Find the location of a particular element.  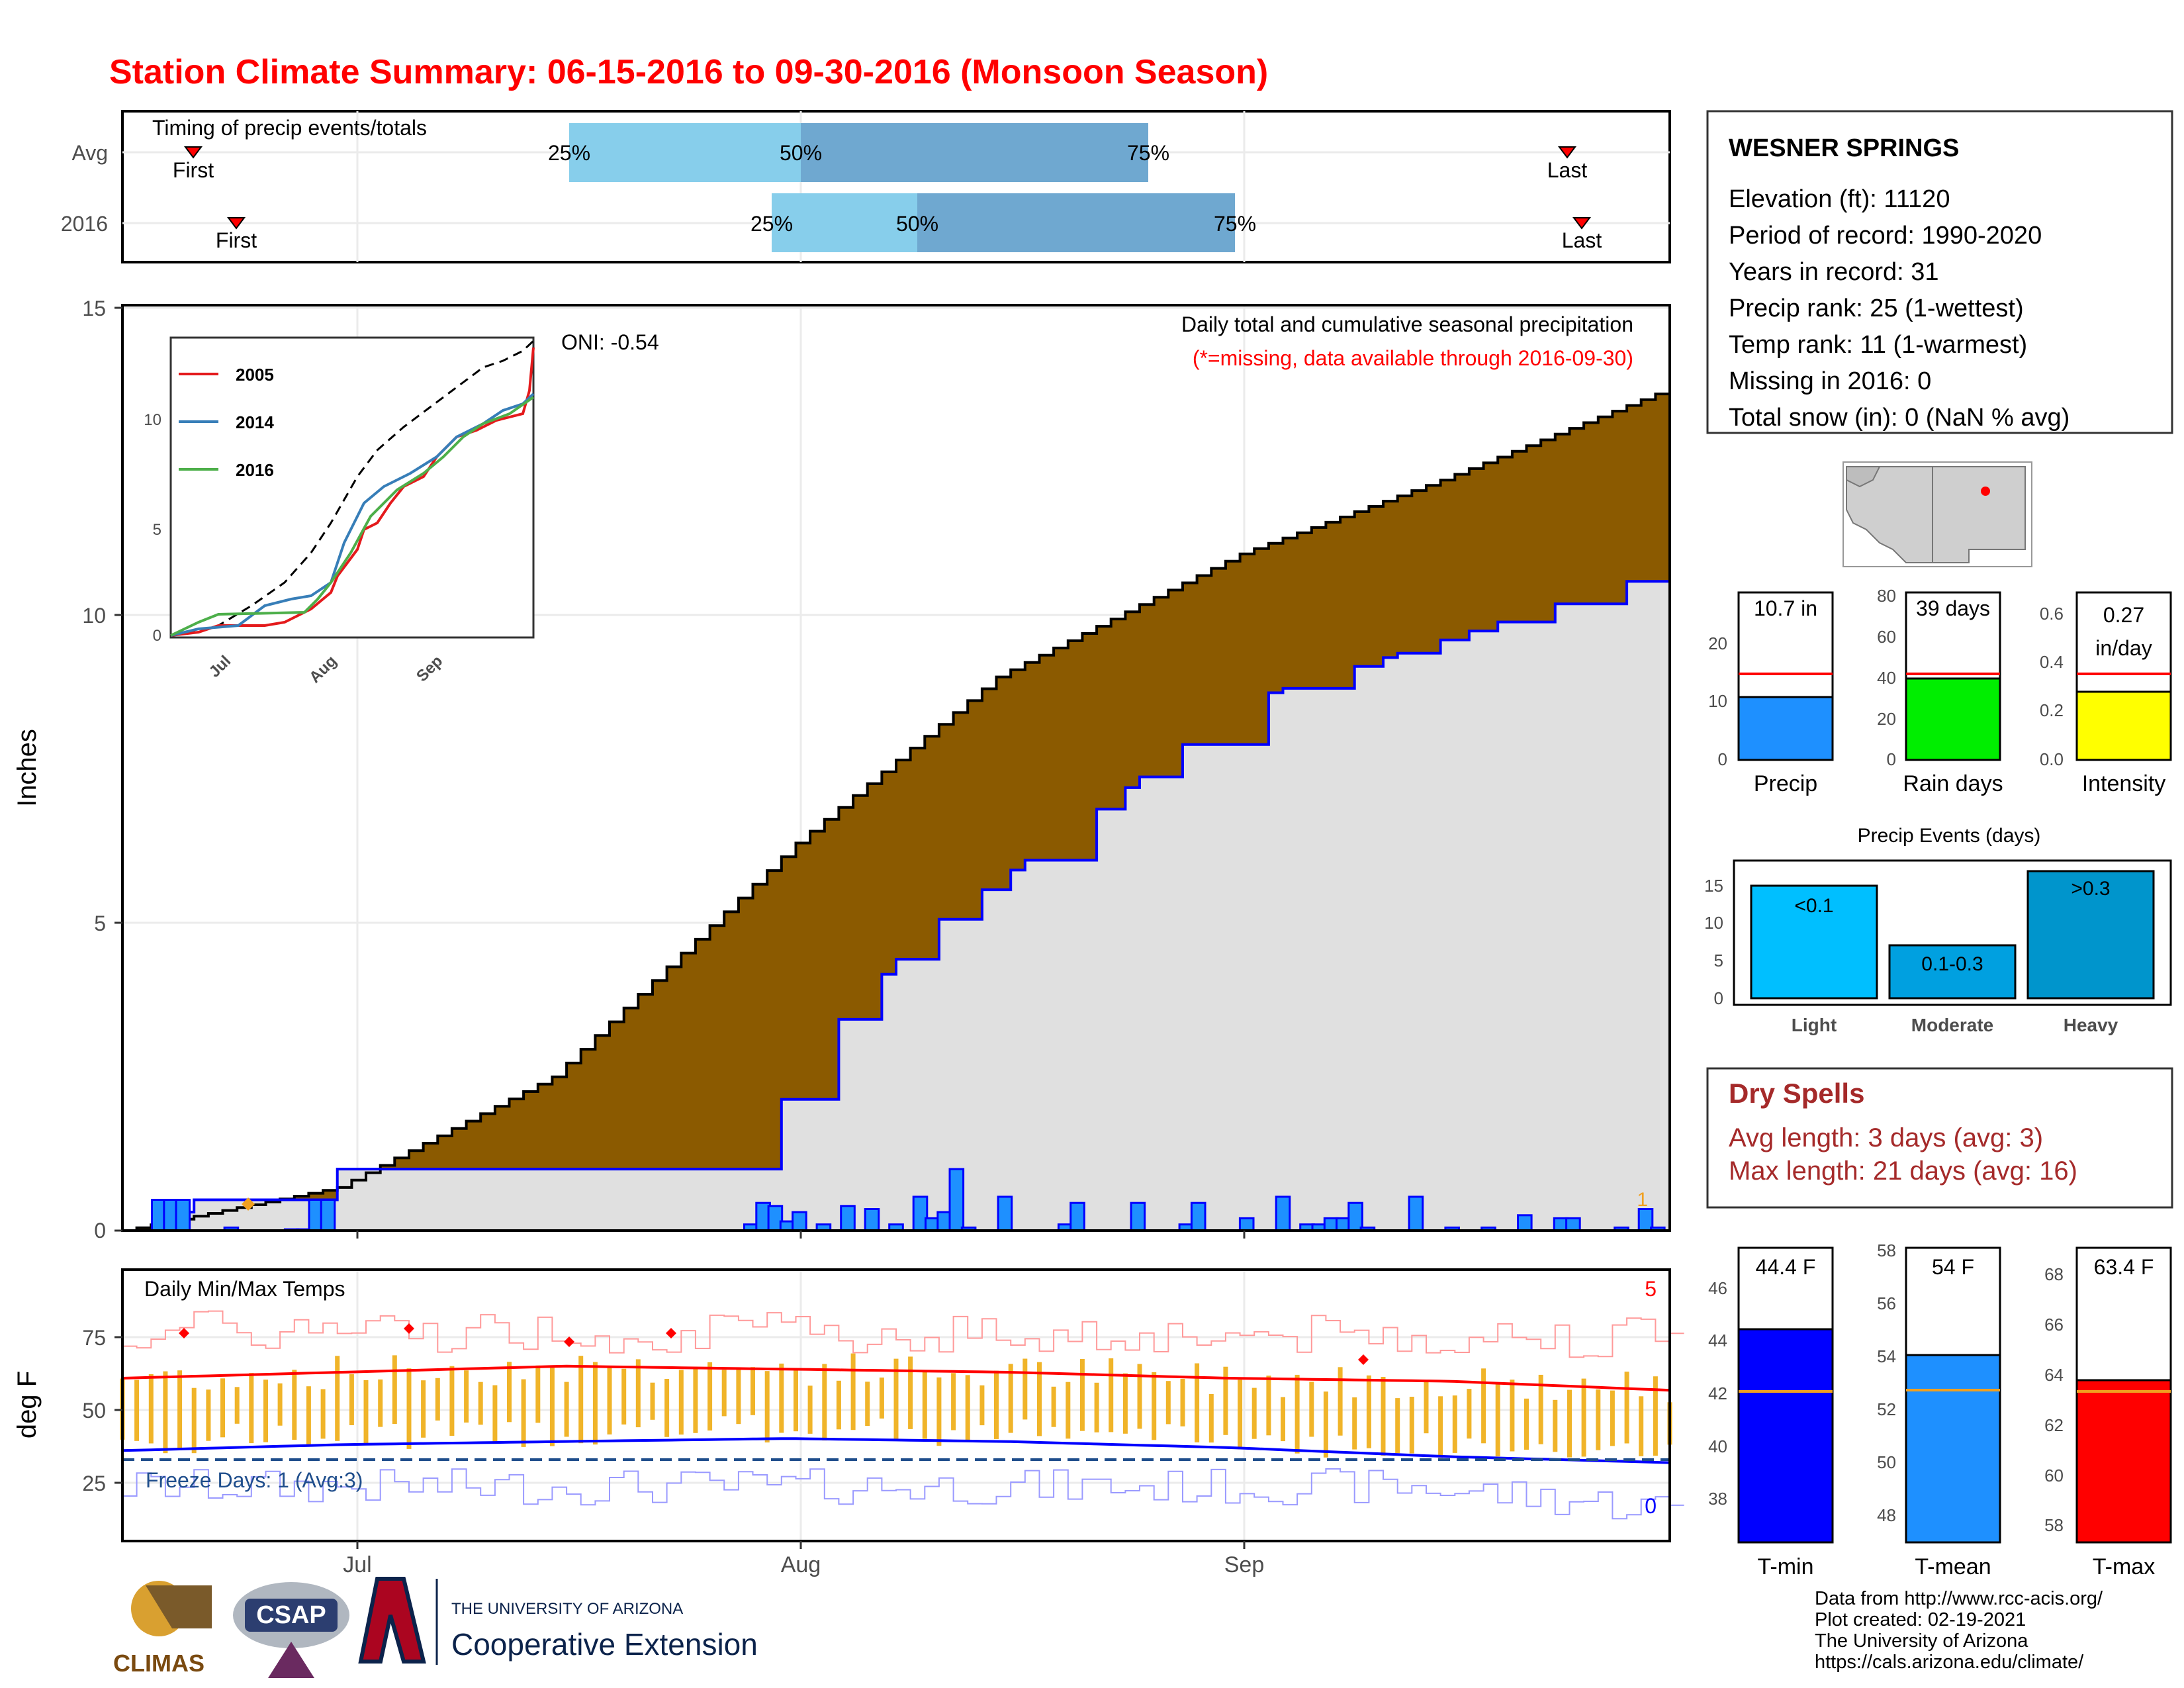

intensity-summary-chart: 0.27 in/day 0.0 0.2 0.4 0.6 Intensity is located at coordinates (2106, 693).